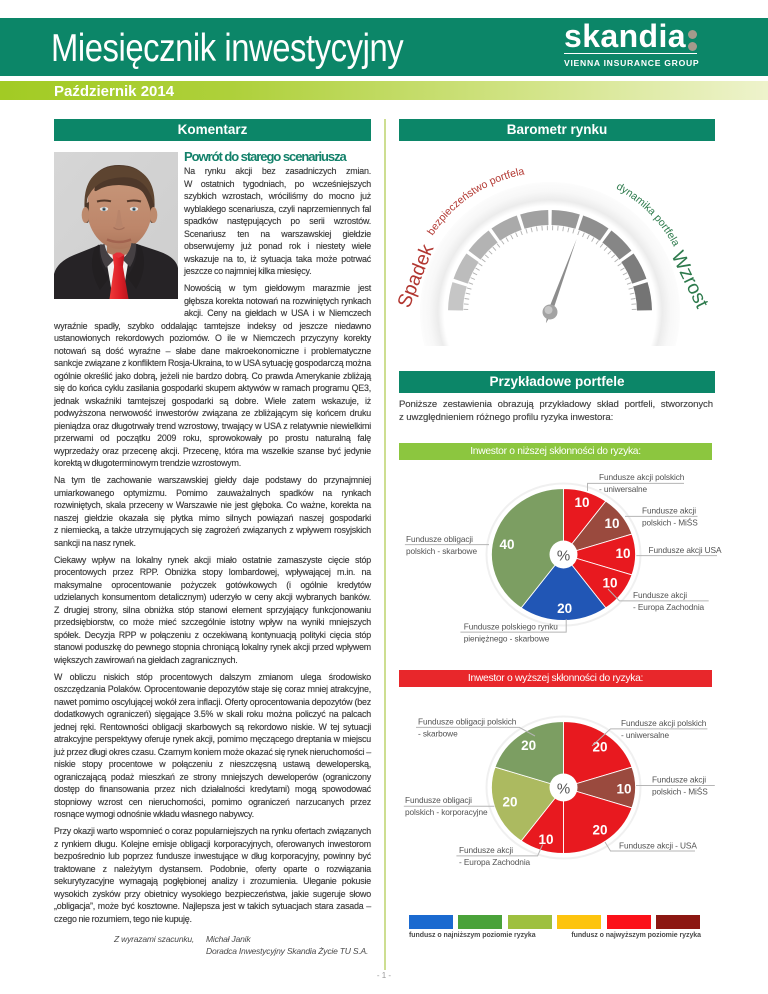 The width and height of the screenshot is (768, 994). I want to click on svg-text: Fundusze obligacji polskich, so click(467, 722).